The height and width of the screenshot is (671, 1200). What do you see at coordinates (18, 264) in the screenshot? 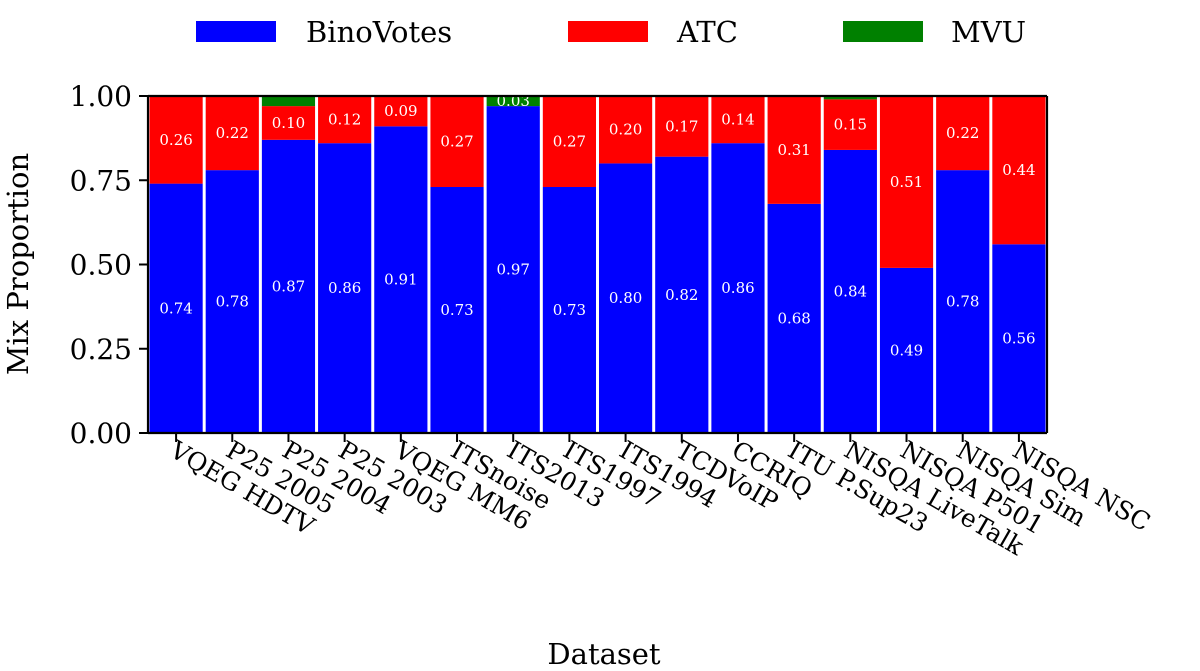
I see `y-axis-label: Mix Proportion` at bounding box center [18, 264].